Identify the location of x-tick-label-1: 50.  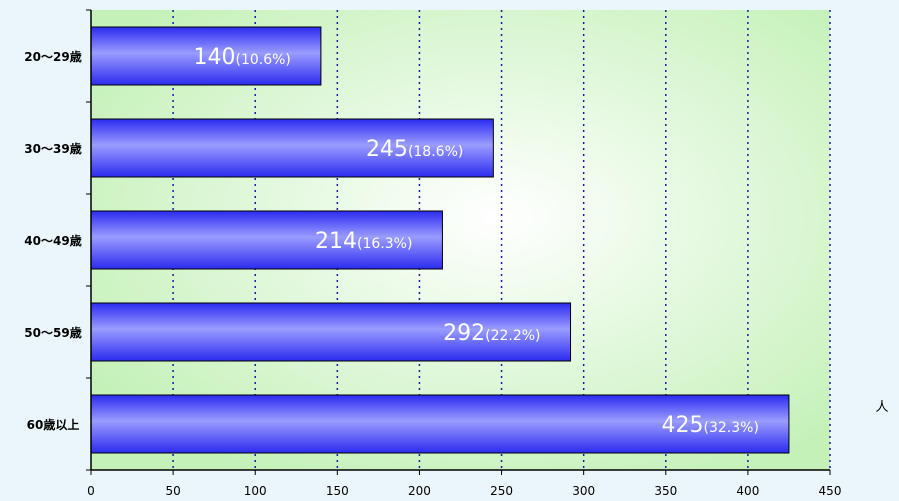
(172, 491).